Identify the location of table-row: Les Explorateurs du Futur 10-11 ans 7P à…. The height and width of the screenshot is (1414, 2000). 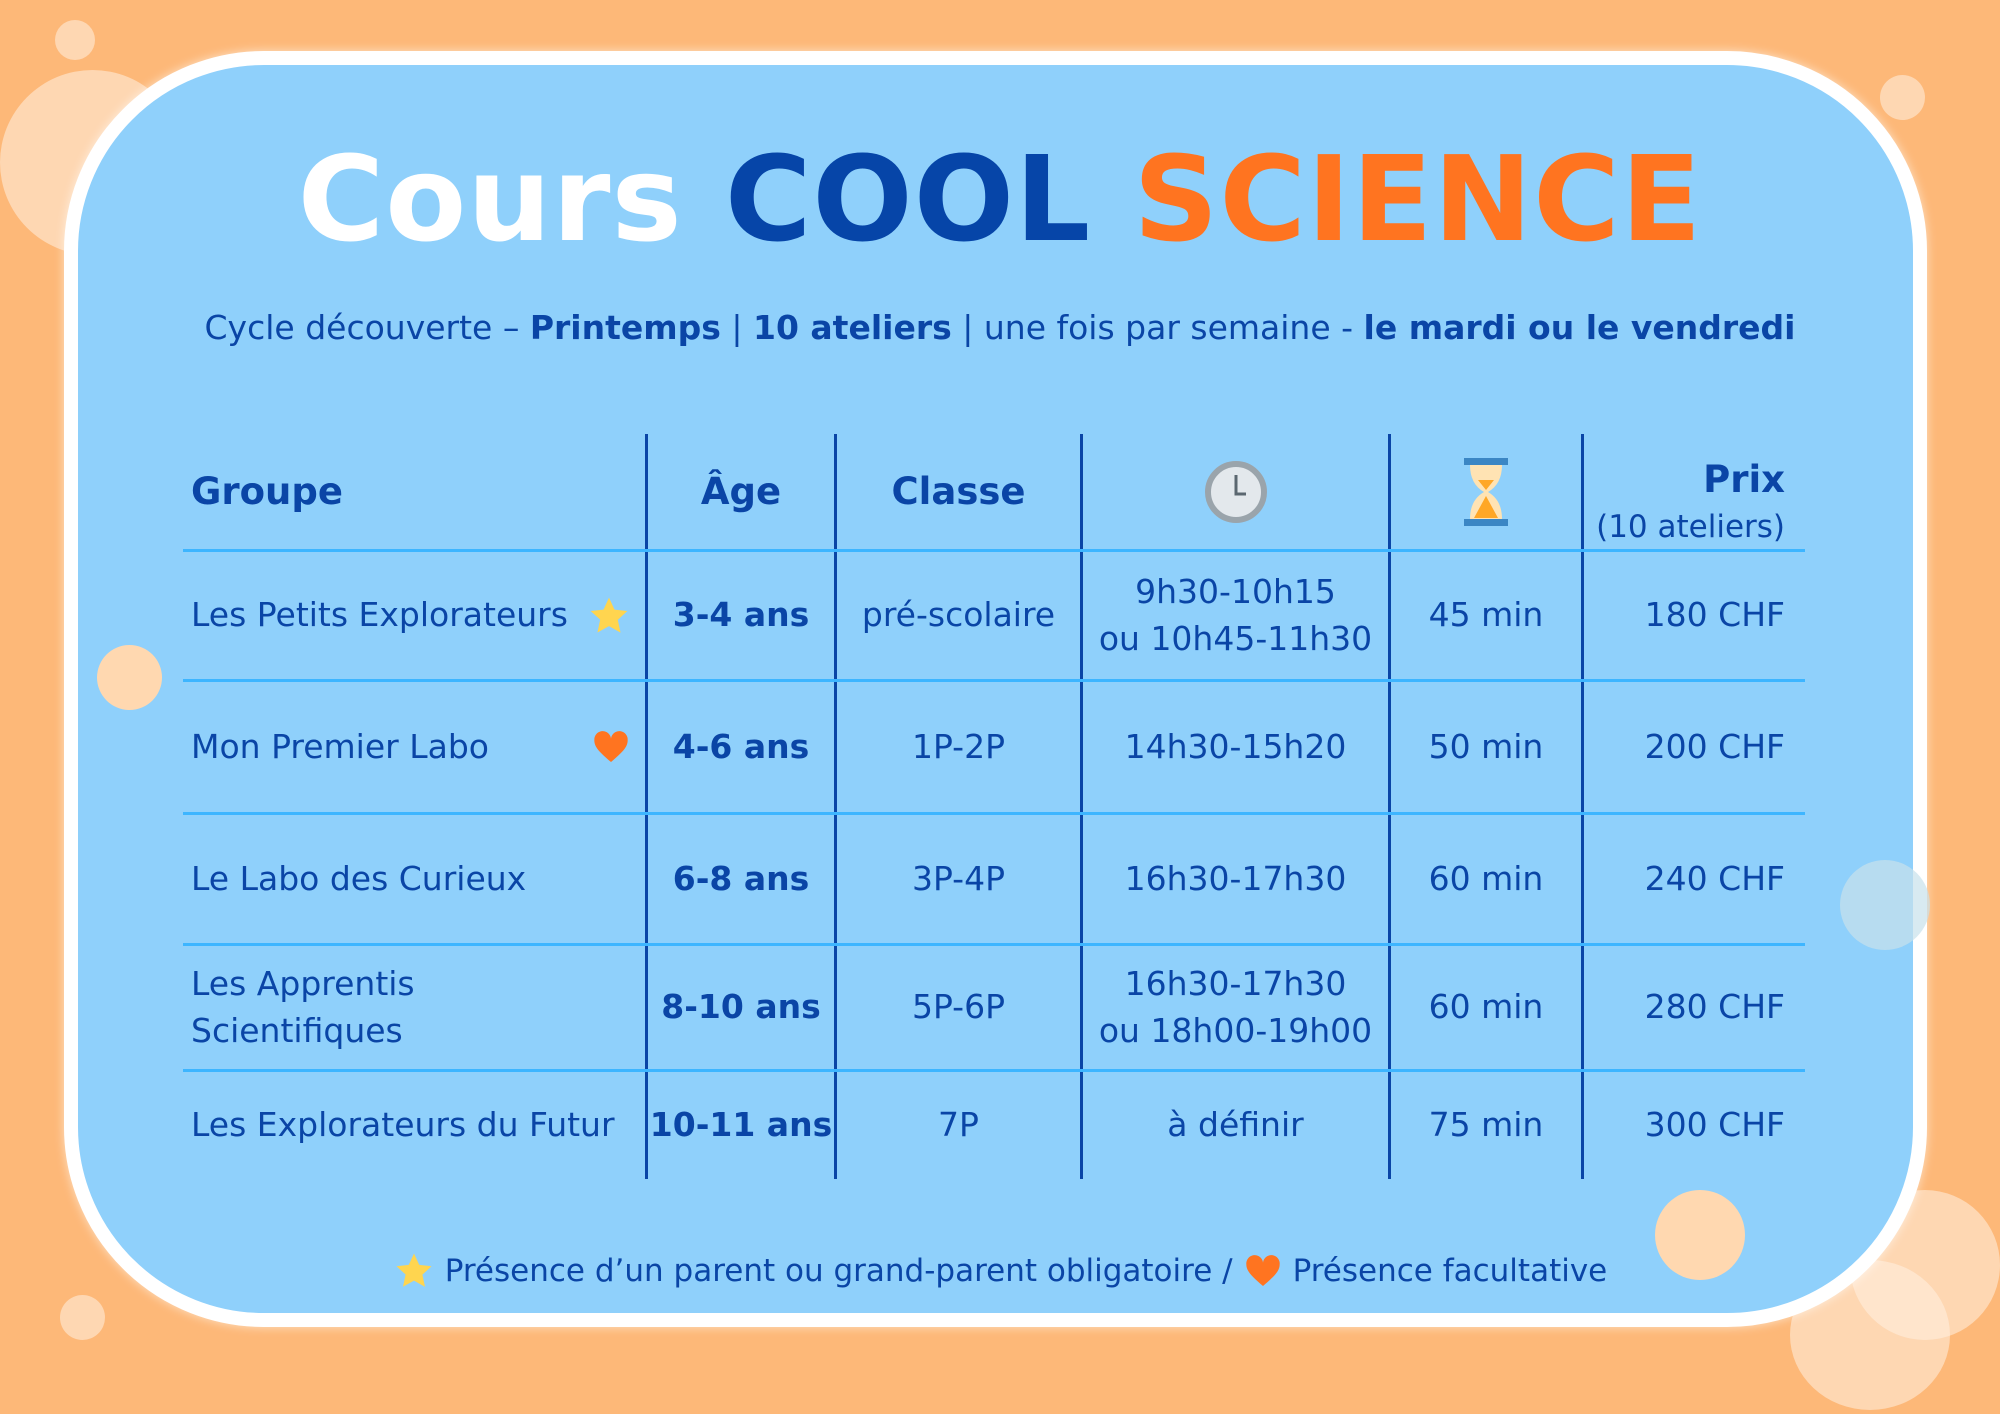
(994, 1125).